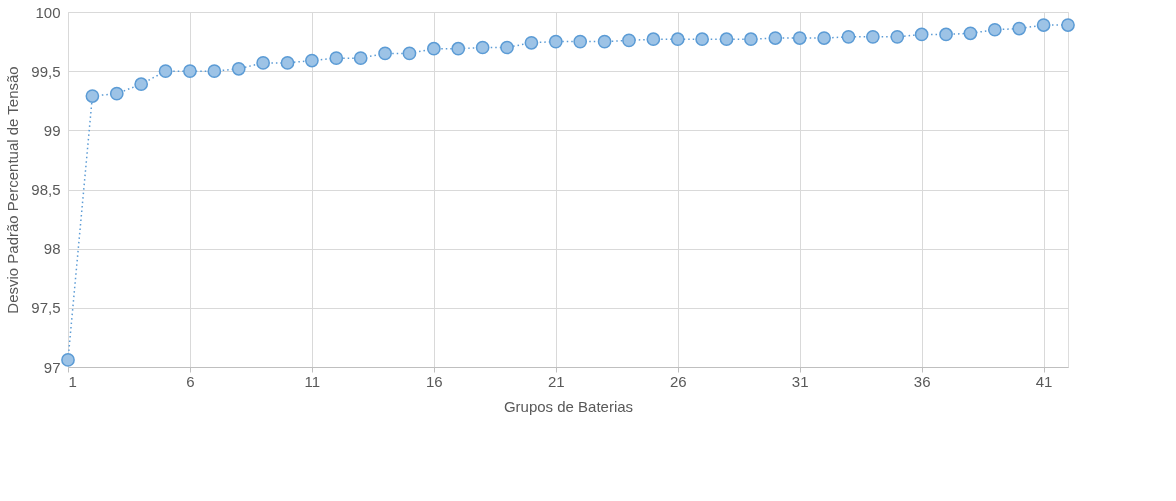 The width and height of the screenshot is (1176, 501). What do you see at coordinates (190, 381) in the screenshot?
I see `x-tick-label: 6` at bounding box center [190, 381].